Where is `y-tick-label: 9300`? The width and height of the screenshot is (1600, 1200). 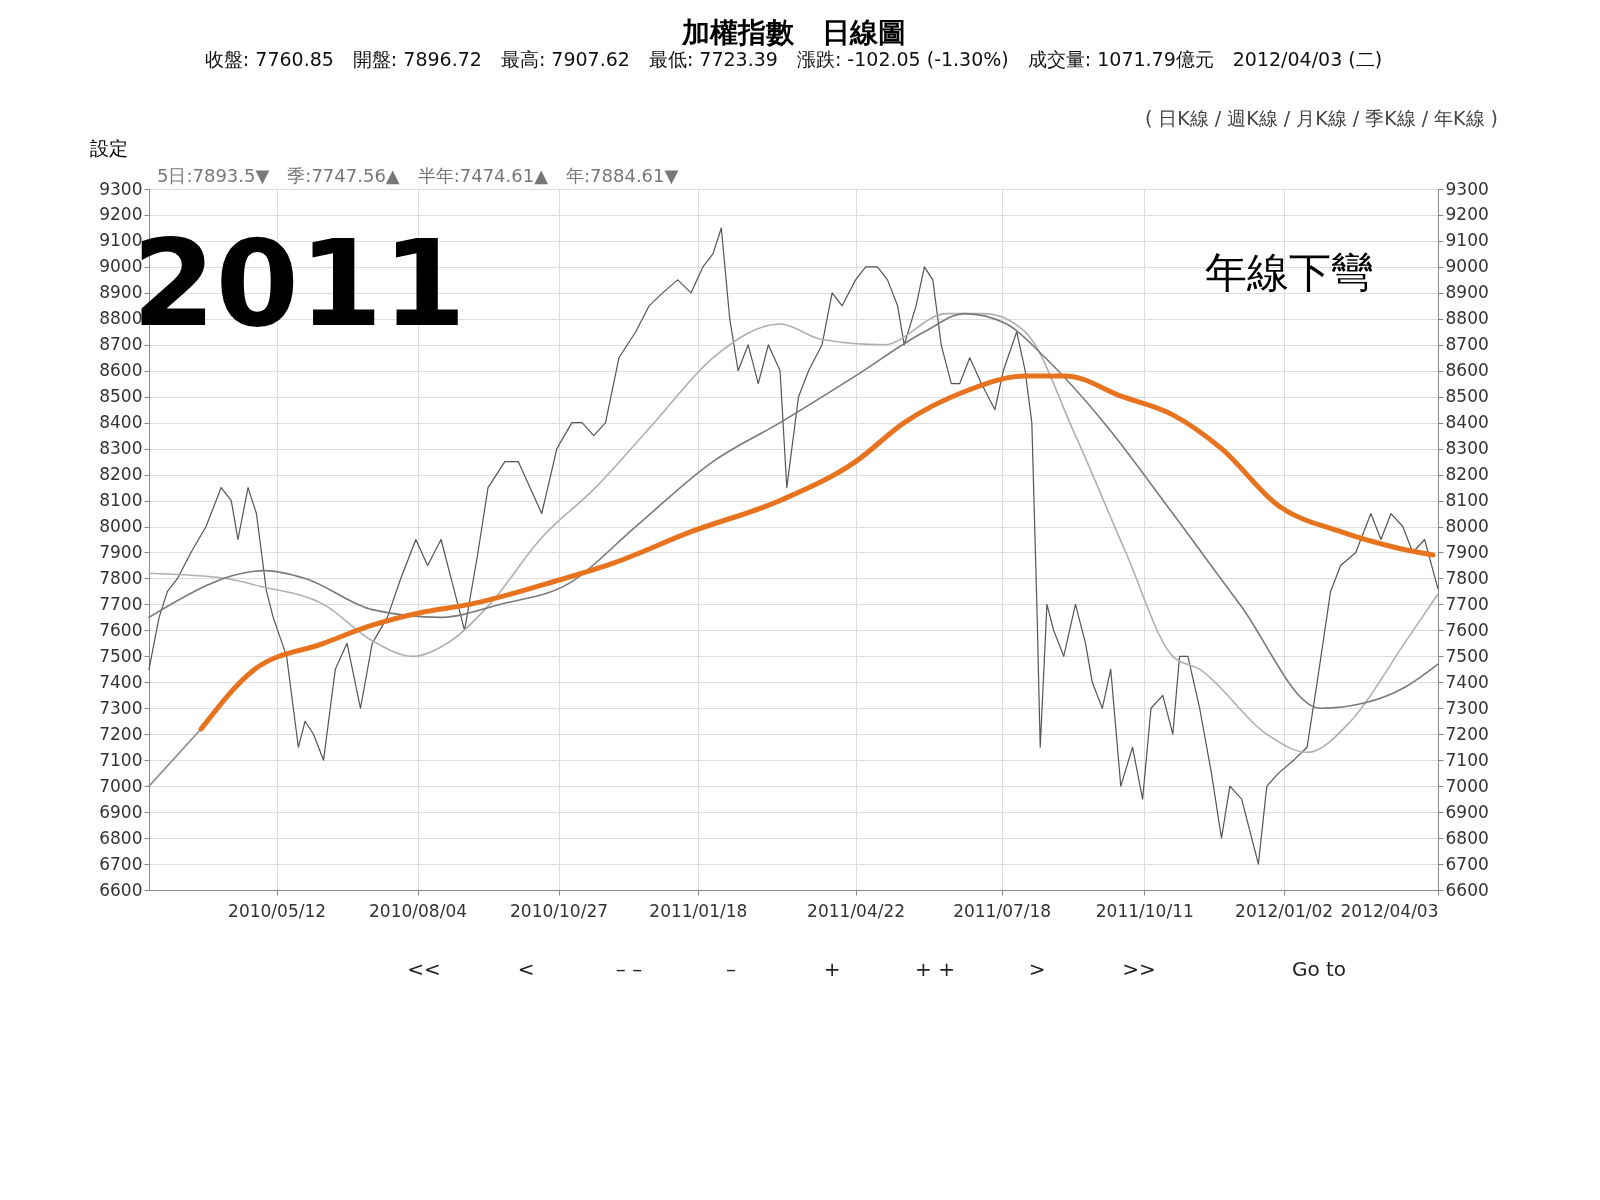 y-tick-label: 9300 is located at coordinates (121, 188).